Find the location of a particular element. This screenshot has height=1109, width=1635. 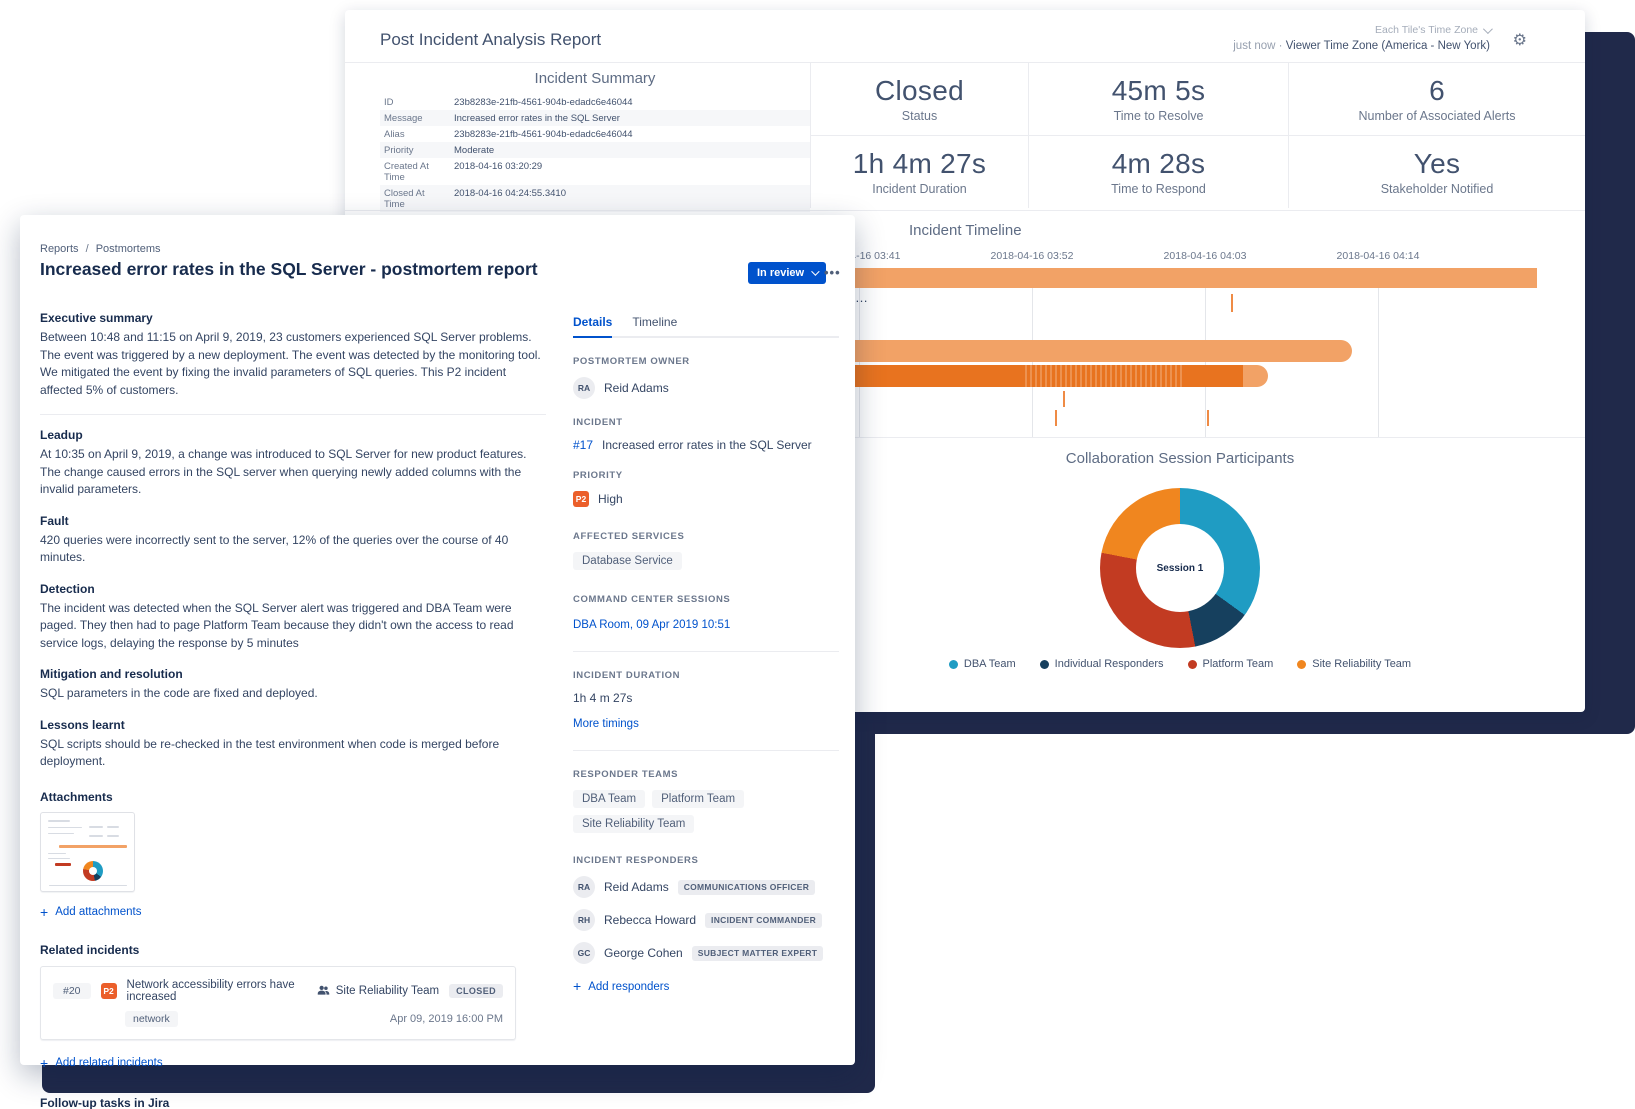

section-heading: Lessons learnt is located at coordinates (82, 724).